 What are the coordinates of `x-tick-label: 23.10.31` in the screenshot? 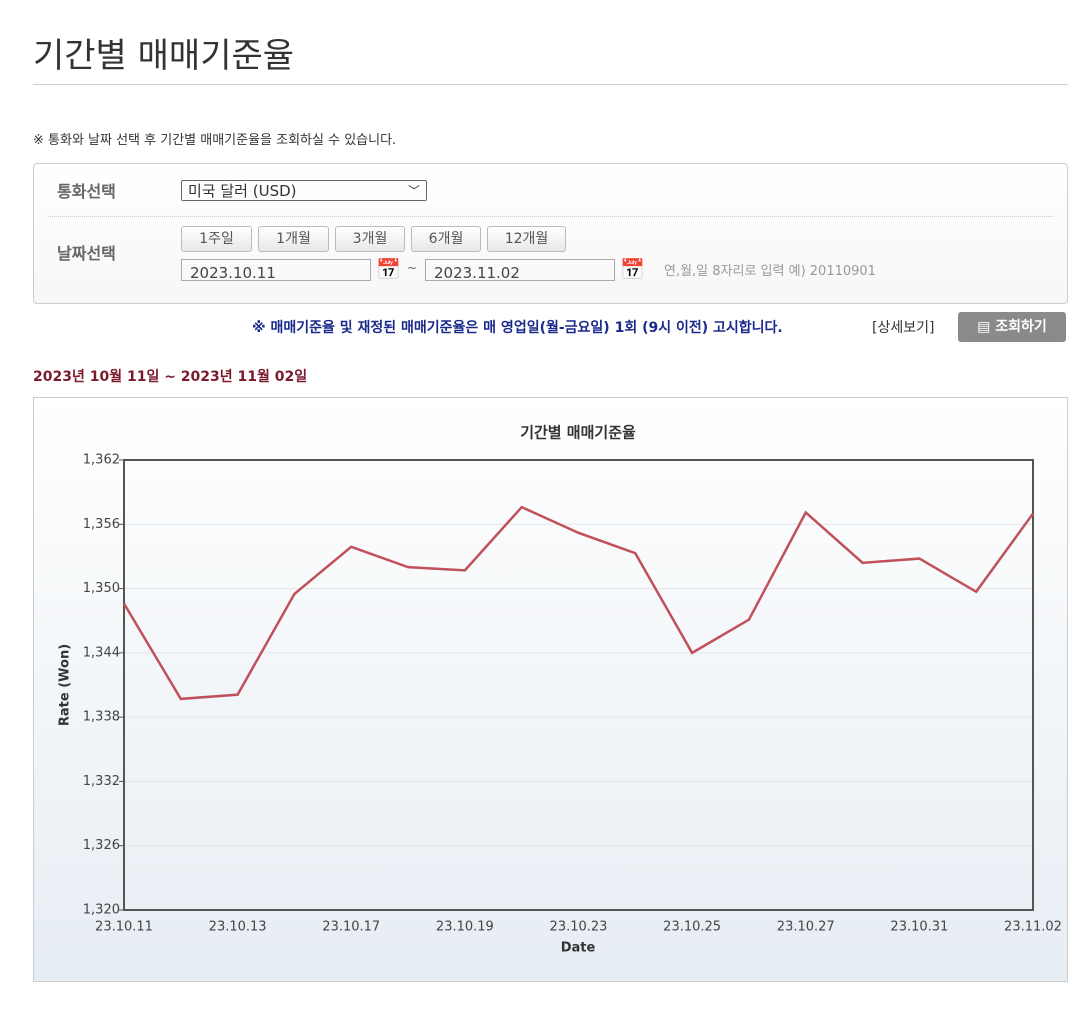 It's located at (919, 927).